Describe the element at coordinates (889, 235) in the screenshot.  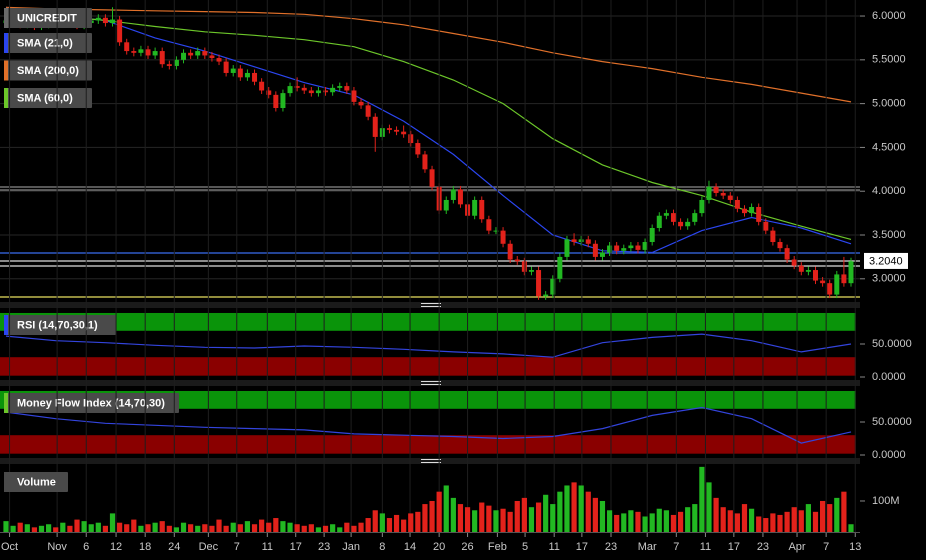
I see `y-tick-label: 3.5000` at that location.